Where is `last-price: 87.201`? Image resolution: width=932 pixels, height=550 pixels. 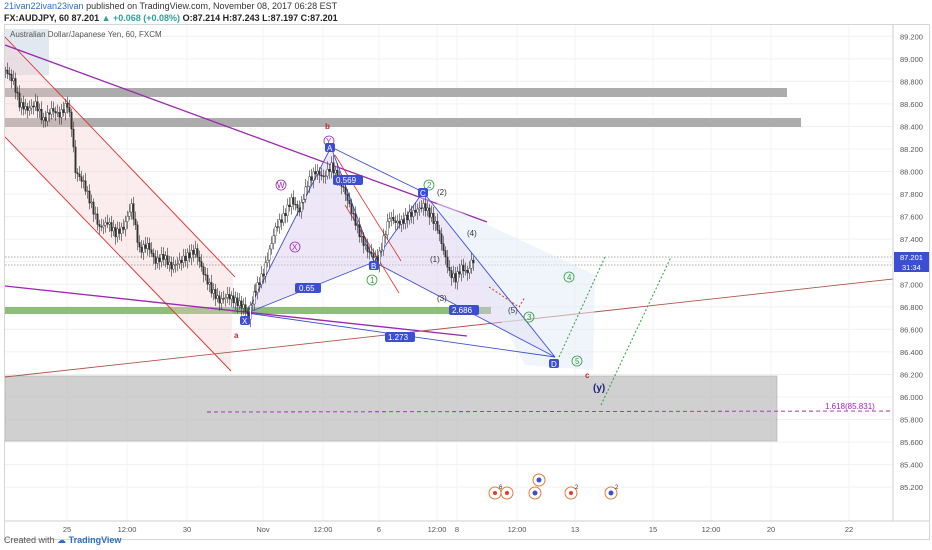 last-price: 87.201 is located at coordinates (85, 18).